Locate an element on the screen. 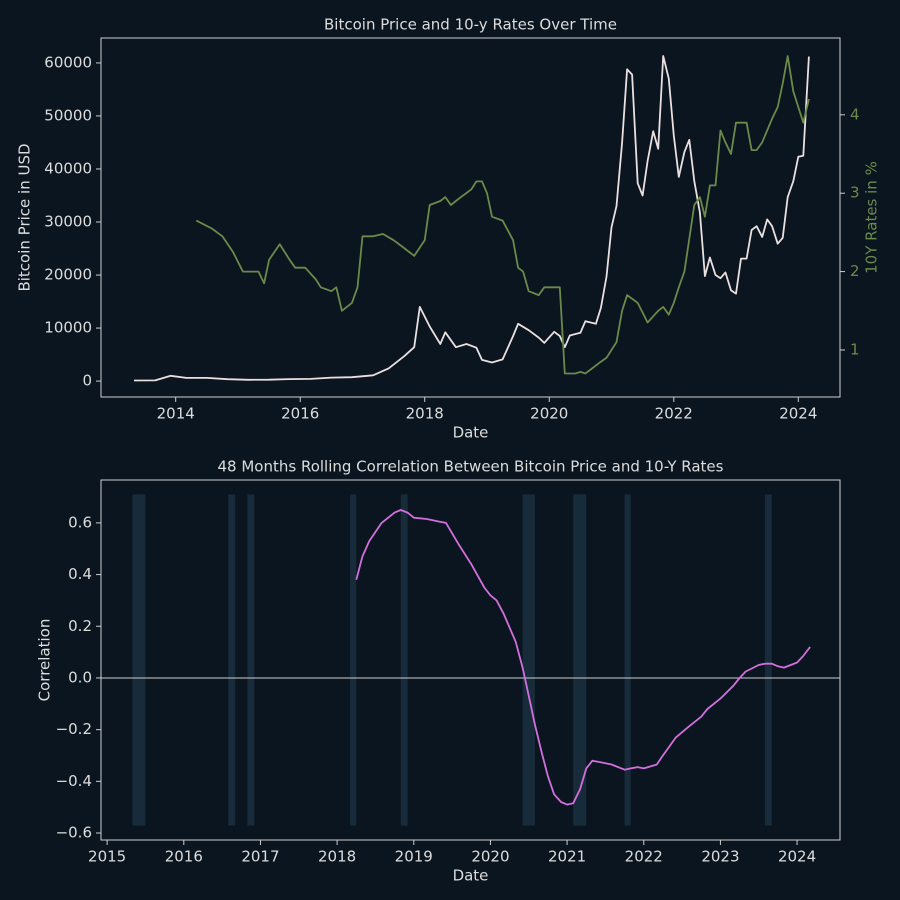 The image size is (900, 900). x-tick-label: 2014 is located at coordinates (176, 414).